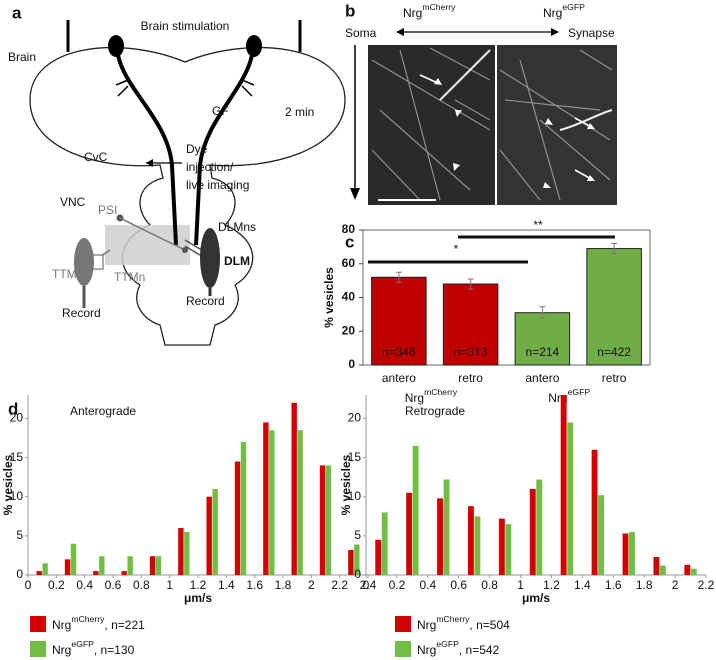  Describe the element at coordinates (538, 225) in the screenshot. I see `significance-label: **` at that location.